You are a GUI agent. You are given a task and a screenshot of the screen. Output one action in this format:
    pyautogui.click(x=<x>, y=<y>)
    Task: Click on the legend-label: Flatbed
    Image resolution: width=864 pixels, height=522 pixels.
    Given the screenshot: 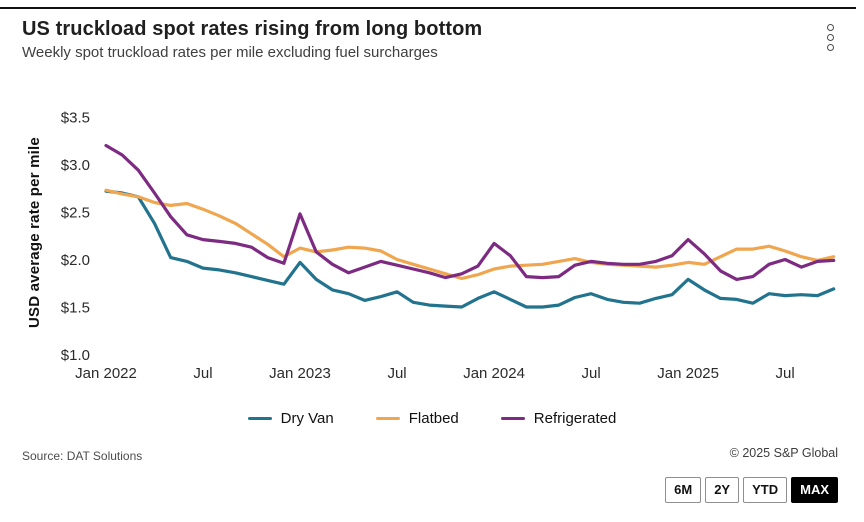 What is the action you would take?
    pyautogui.click(x=433, y=418)
    